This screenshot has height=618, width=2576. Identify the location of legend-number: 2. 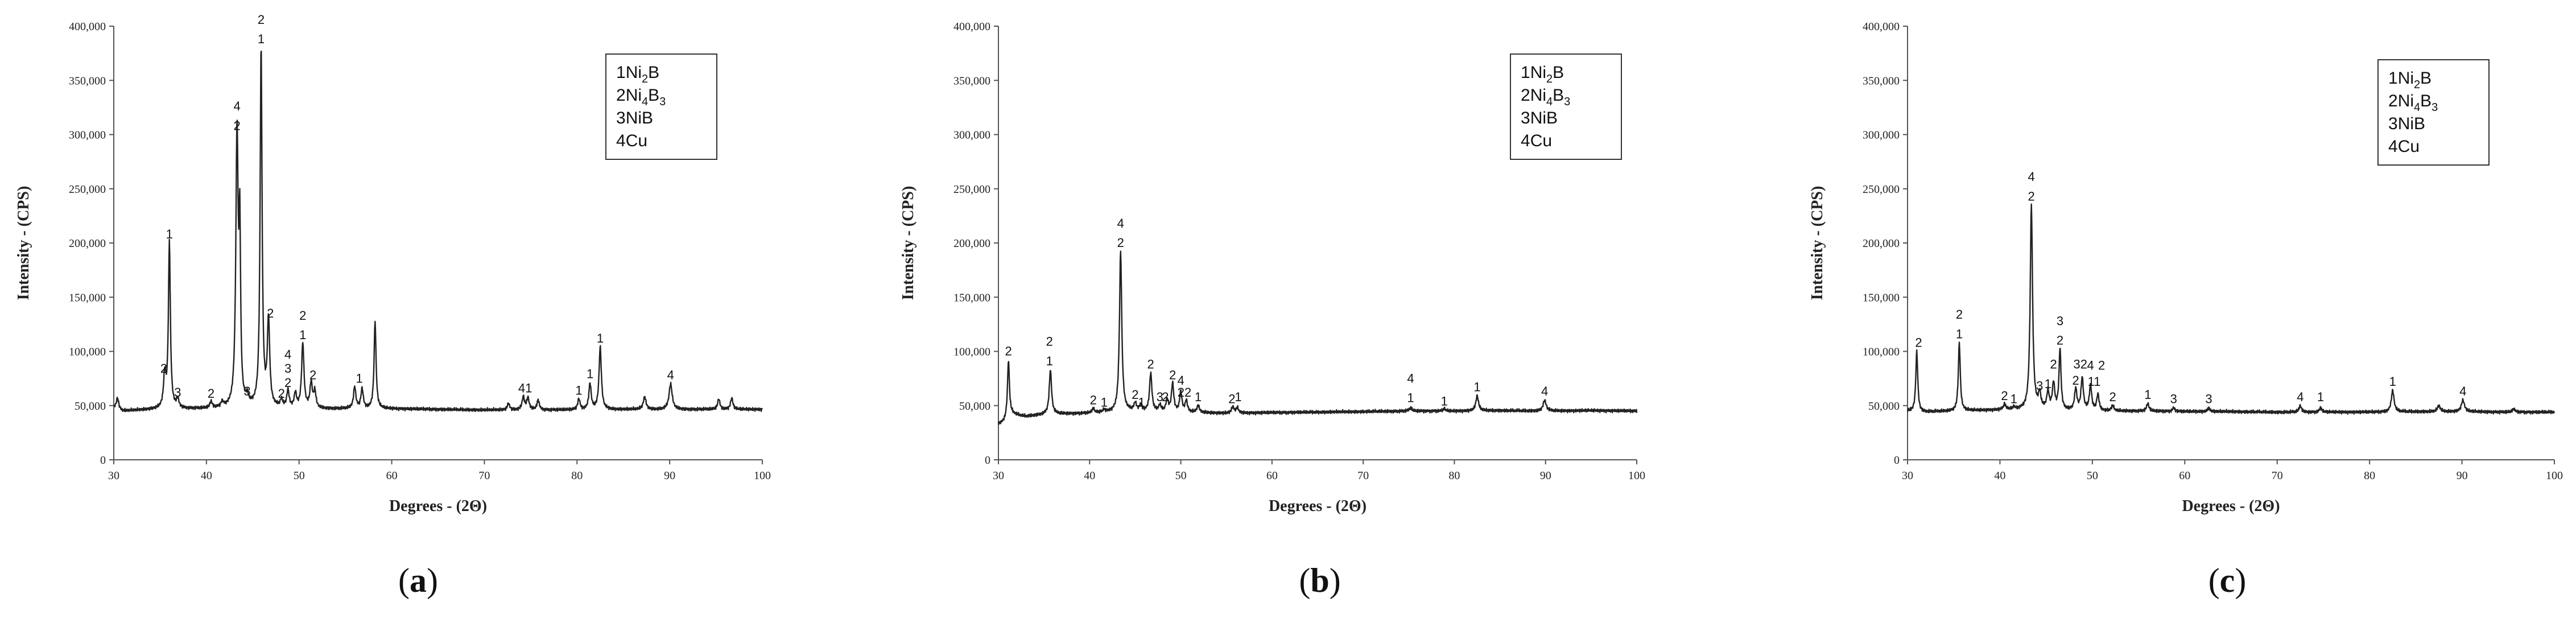
(621, 96).